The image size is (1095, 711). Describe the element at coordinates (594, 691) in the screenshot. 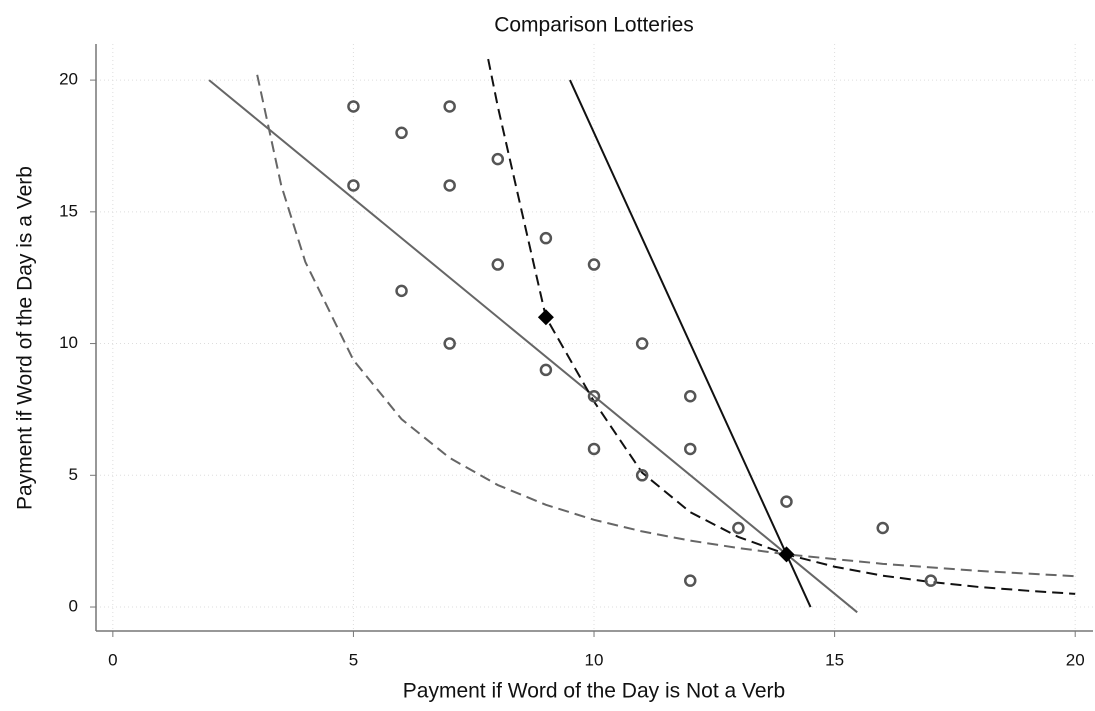

I see `x-axis-label: Payment if Word of the Day is Not a Verb` at that location.